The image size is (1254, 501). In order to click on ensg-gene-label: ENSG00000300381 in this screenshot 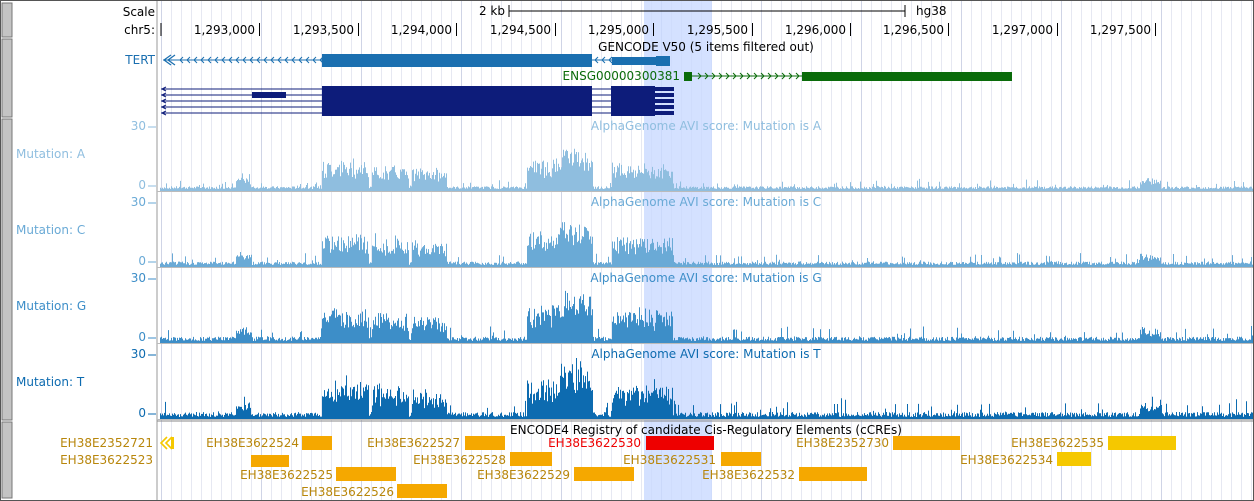, I will do `click(621, 76)`.